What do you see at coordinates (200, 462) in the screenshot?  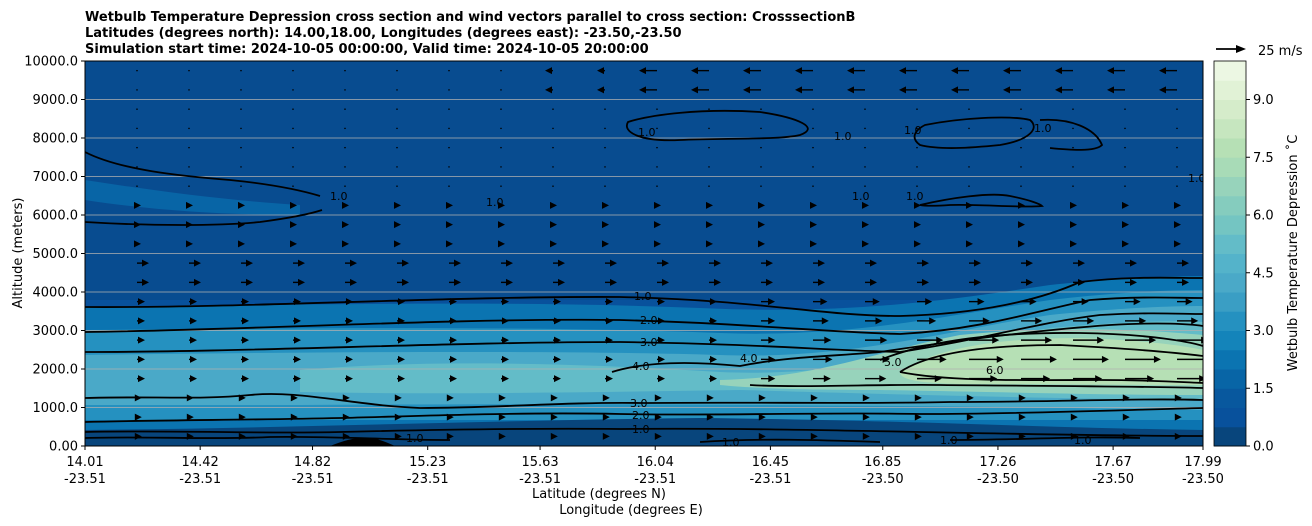 I see `x-tick-label-lat: 14.42` at bounding box center [200, 462].